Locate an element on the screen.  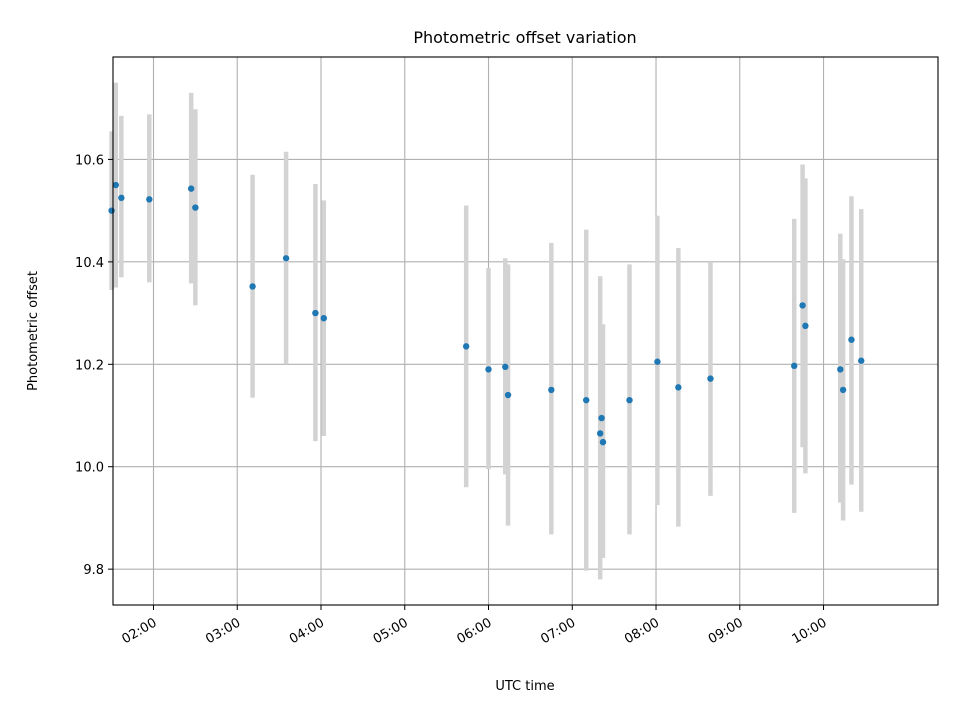
y-tick-label: 10.2 is located at coordinates (89, 365).